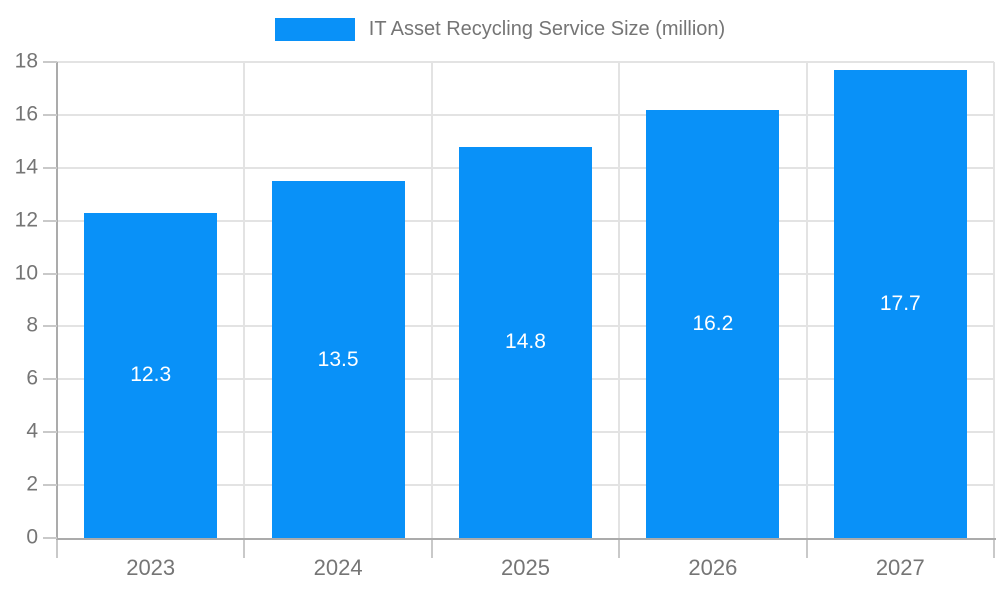 Image resolution: width=1000 pixels, height=600 pixels. I want to click on legend-swatch, so click(314, 29).